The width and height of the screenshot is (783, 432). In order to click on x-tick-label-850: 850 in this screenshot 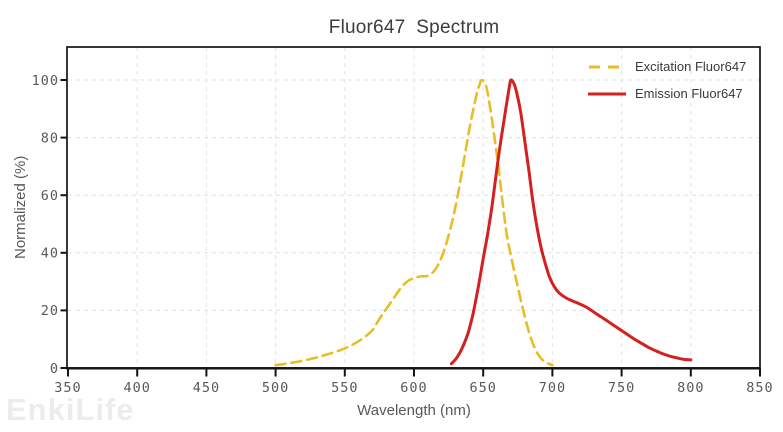, I will do `click(759, 388)`.